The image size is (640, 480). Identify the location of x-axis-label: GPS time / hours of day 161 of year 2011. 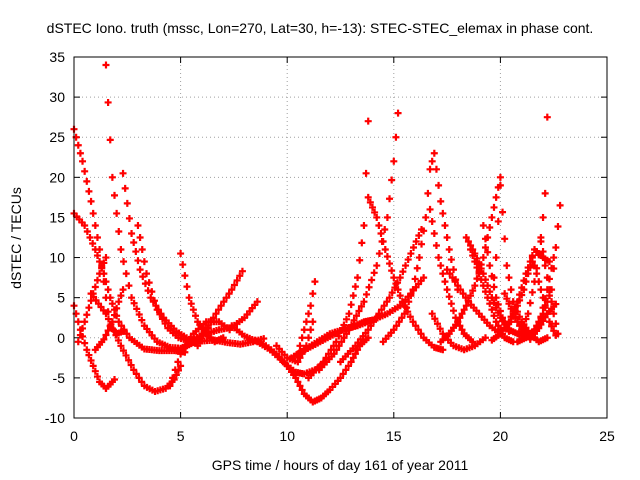
(340, 465).